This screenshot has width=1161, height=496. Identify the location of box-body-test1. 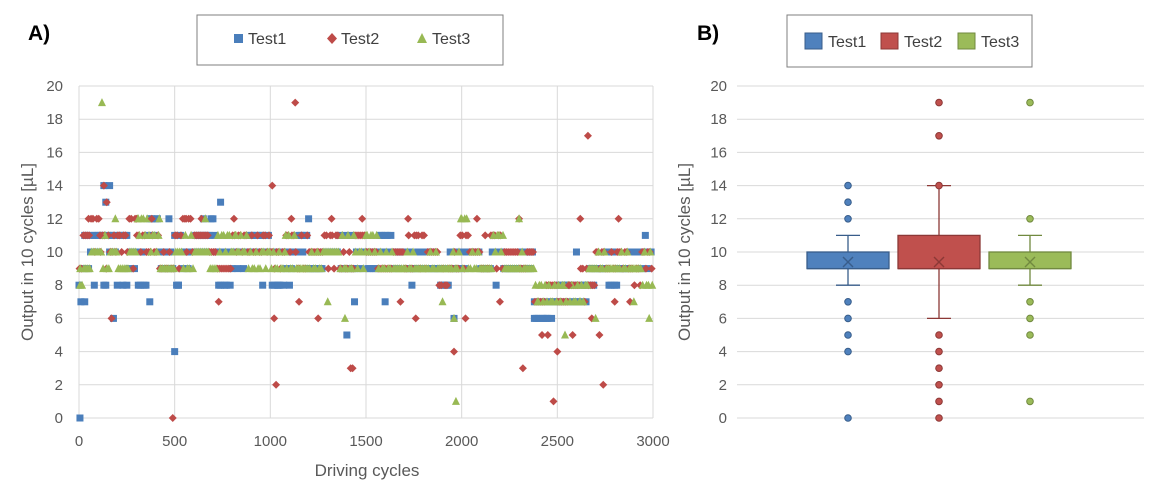
(848, 260).